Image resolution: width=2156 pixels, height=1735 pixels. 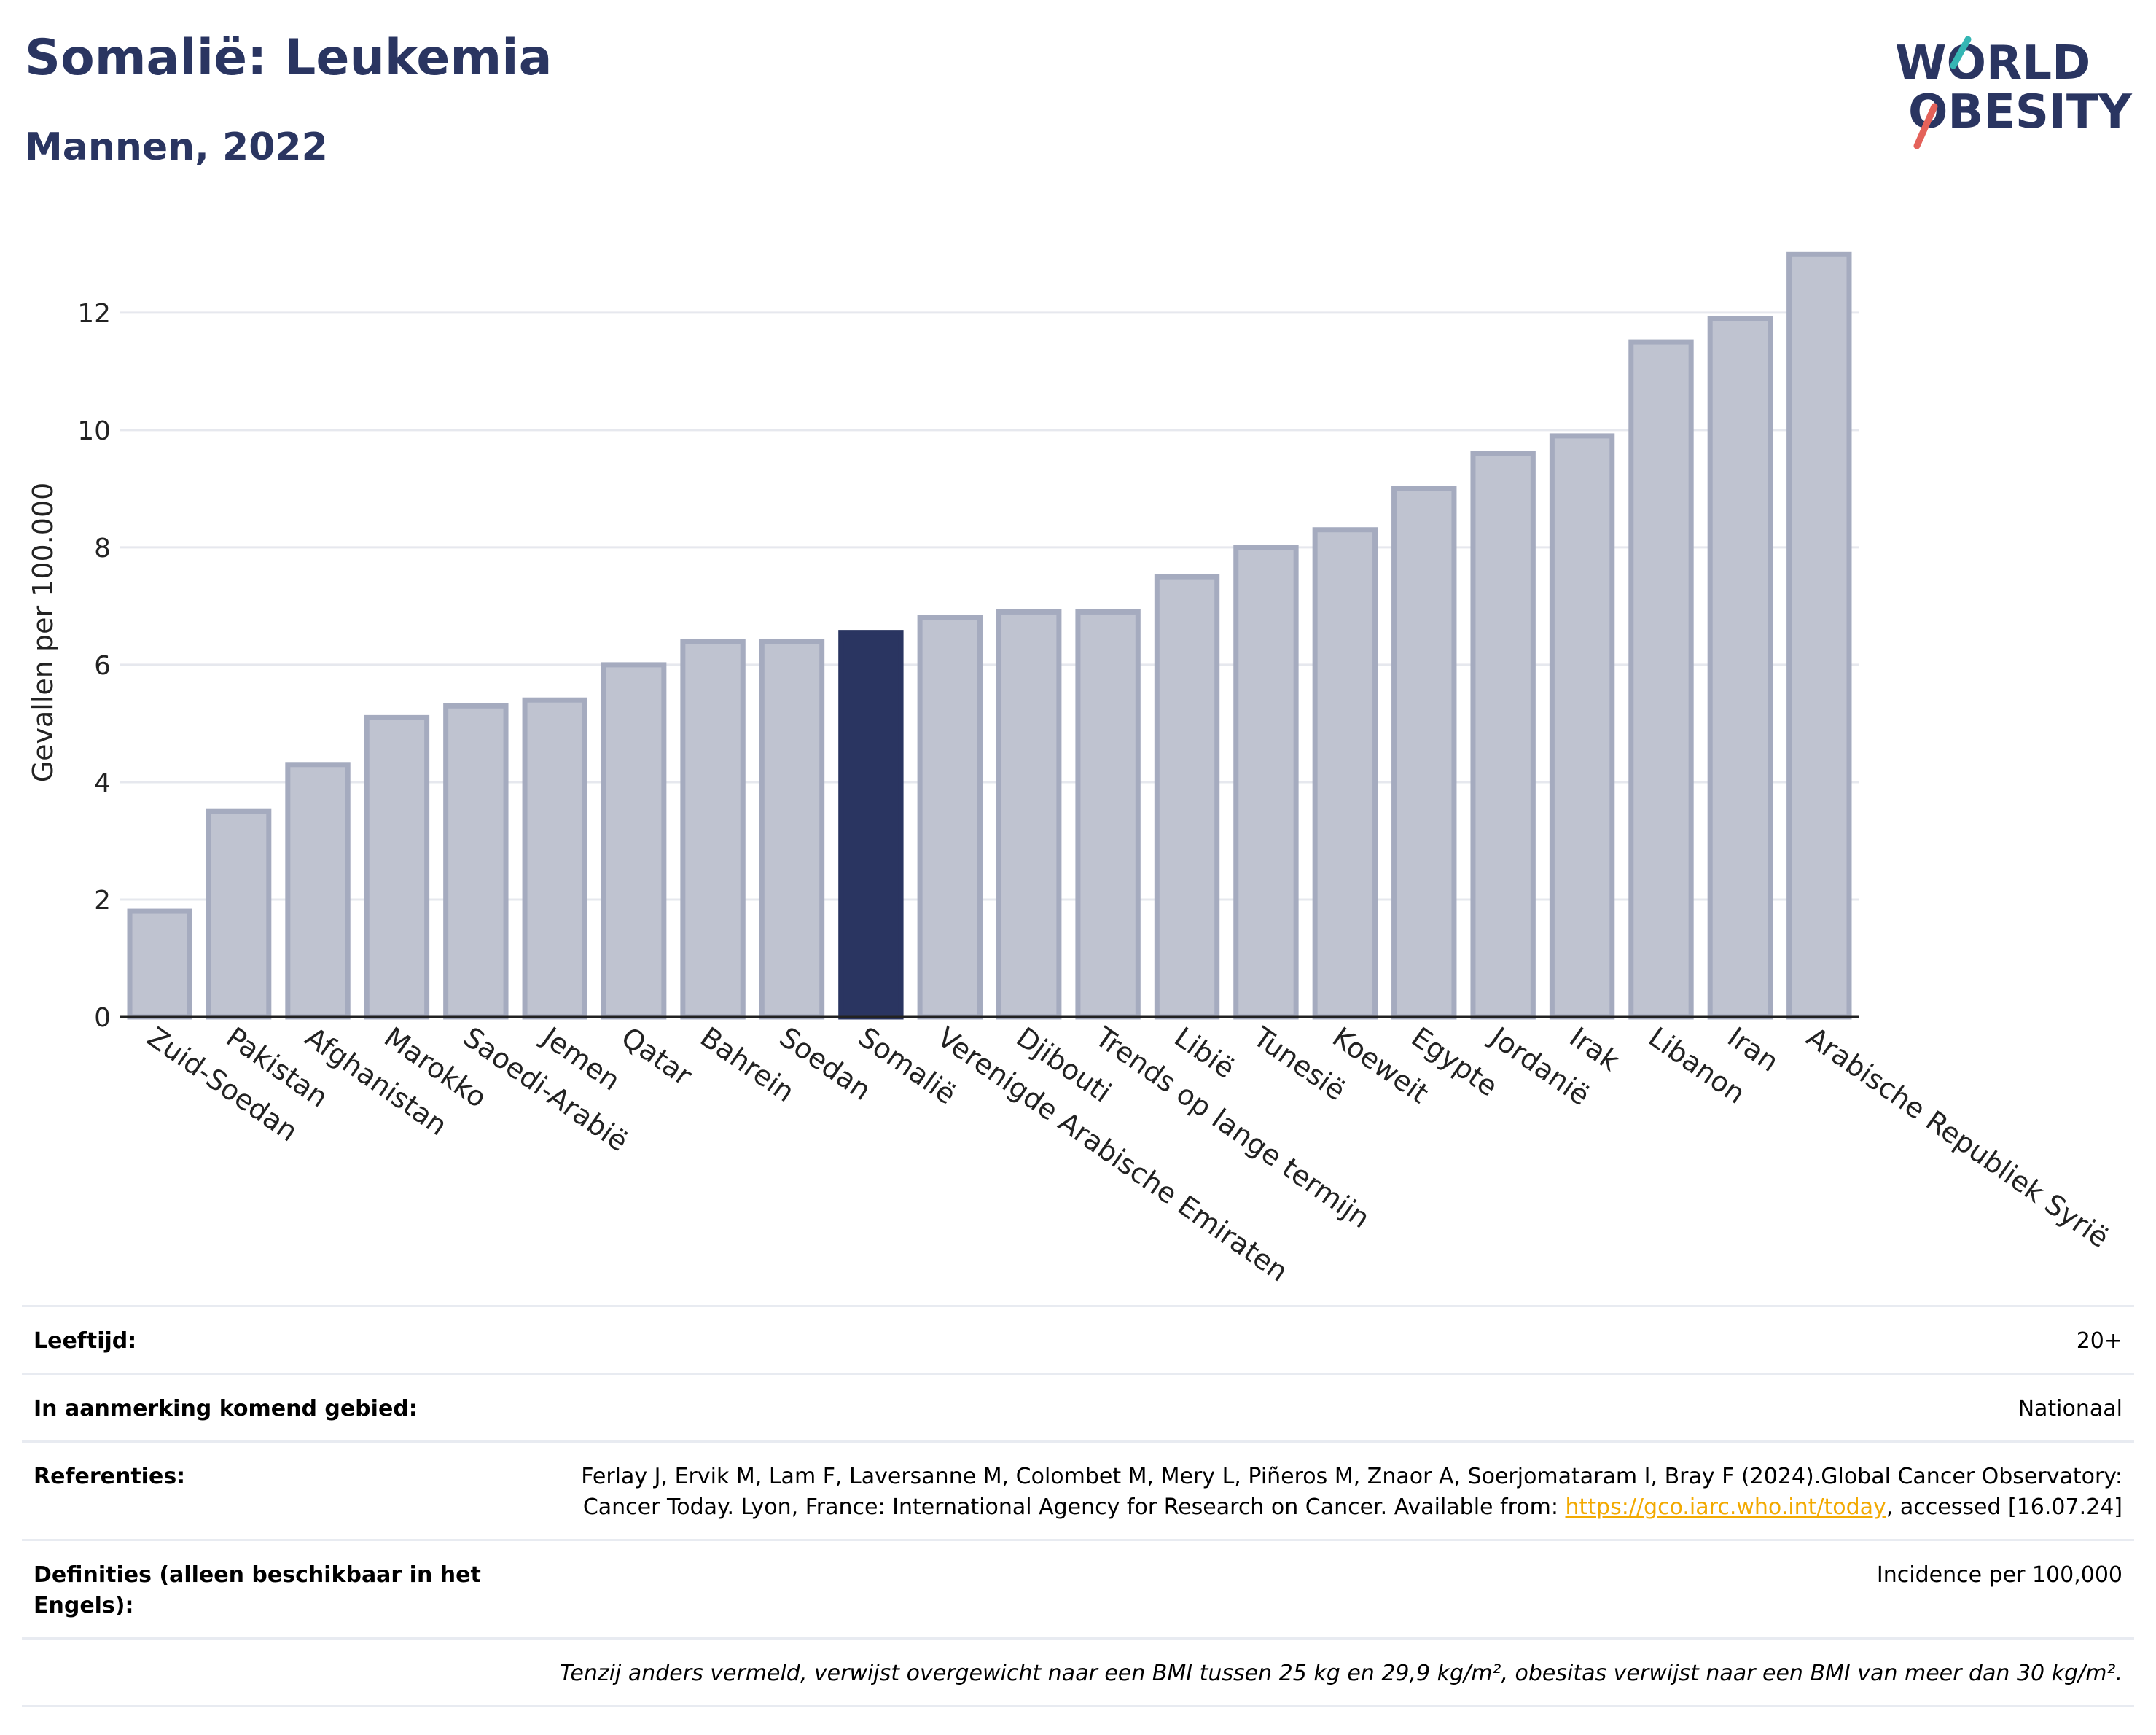 What do you see at coordinates (176, 147) in the screenshot?
I see `page-subtitle: Mannen, 2022` at bounding box center [176, 147].